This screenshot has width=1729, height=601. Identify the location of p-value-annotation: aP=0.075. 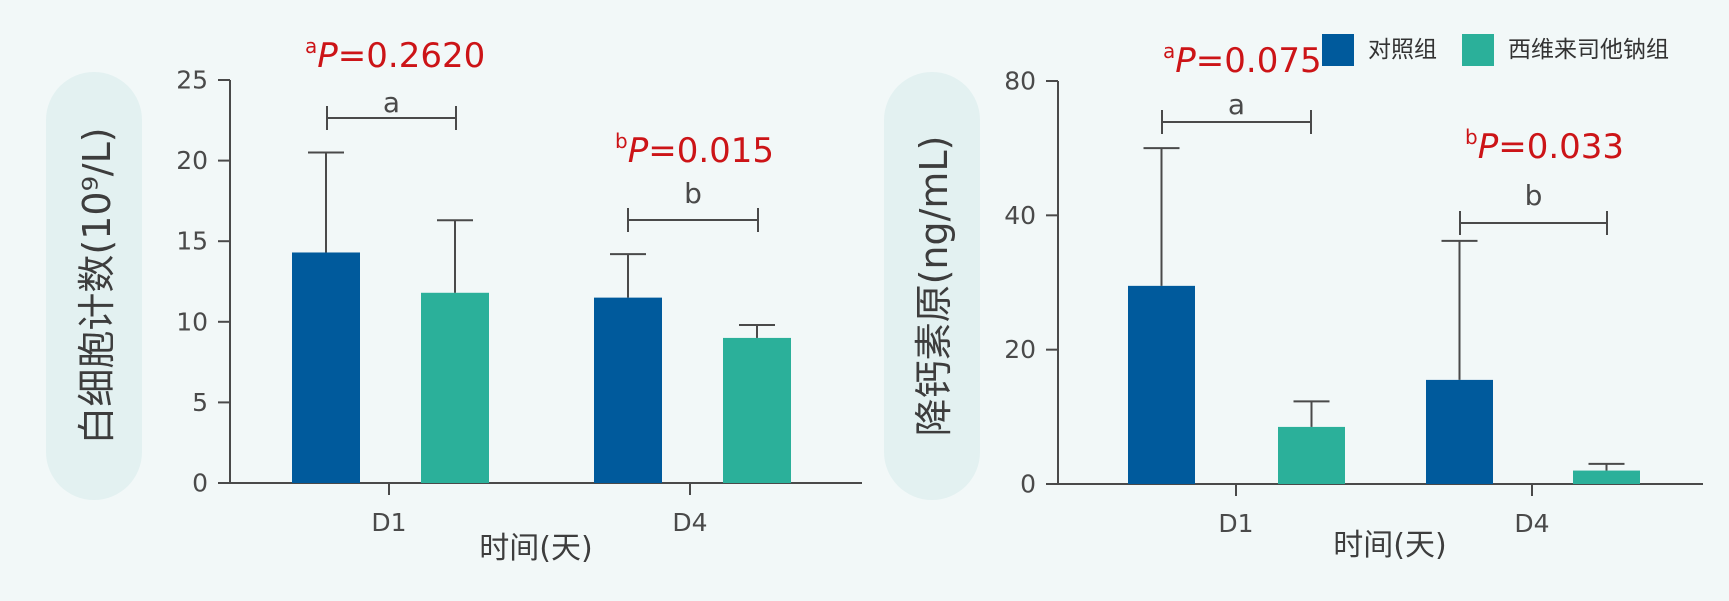
(1242, 60).